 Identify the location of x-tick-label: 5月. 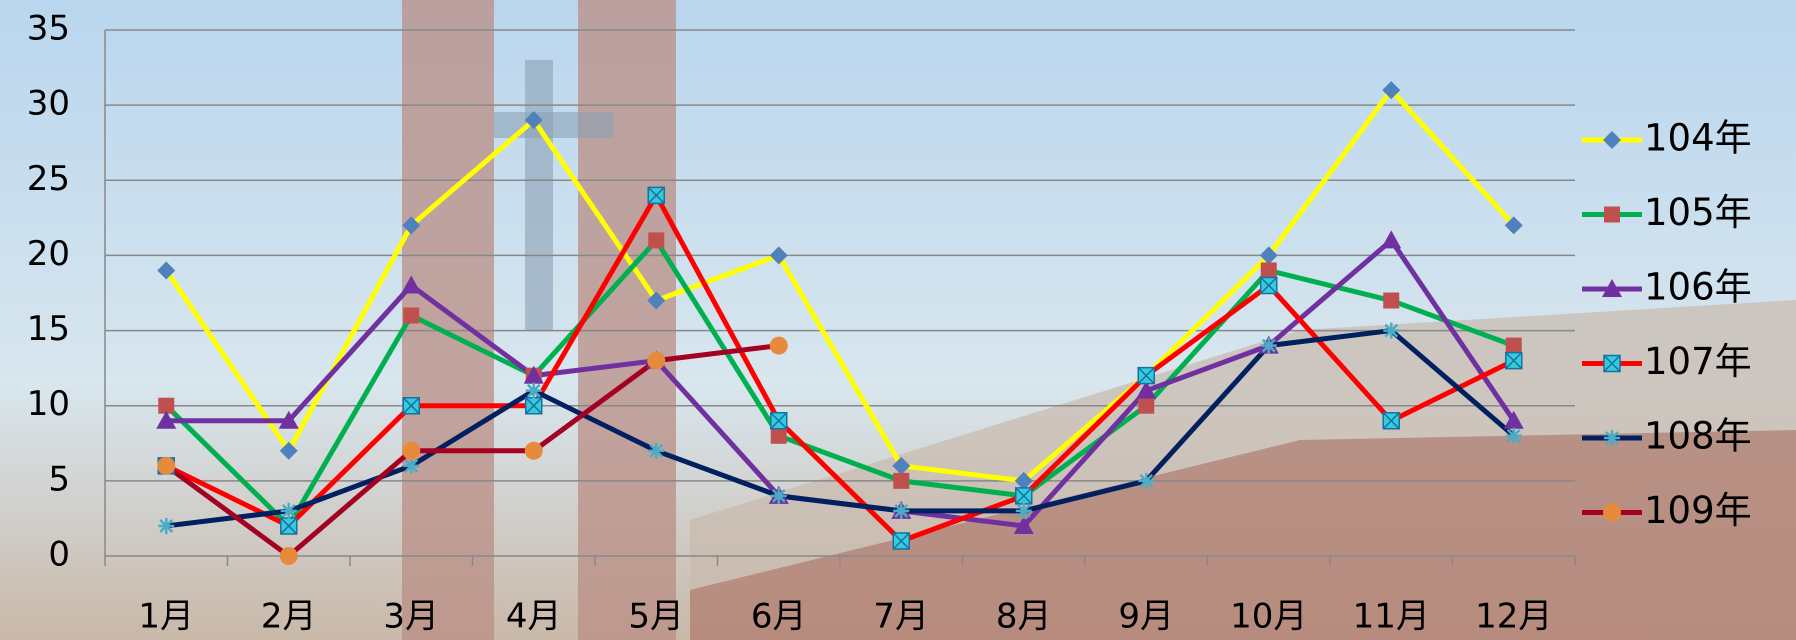
(656, 617).